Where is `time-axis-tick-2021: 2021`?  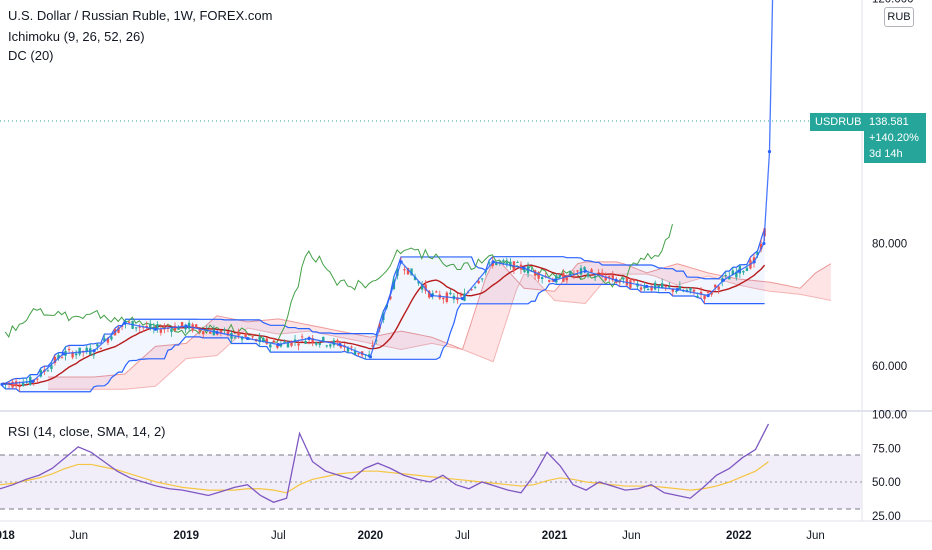 time-axis-tick-2021: 2021 is located at coordinates (555, 536).